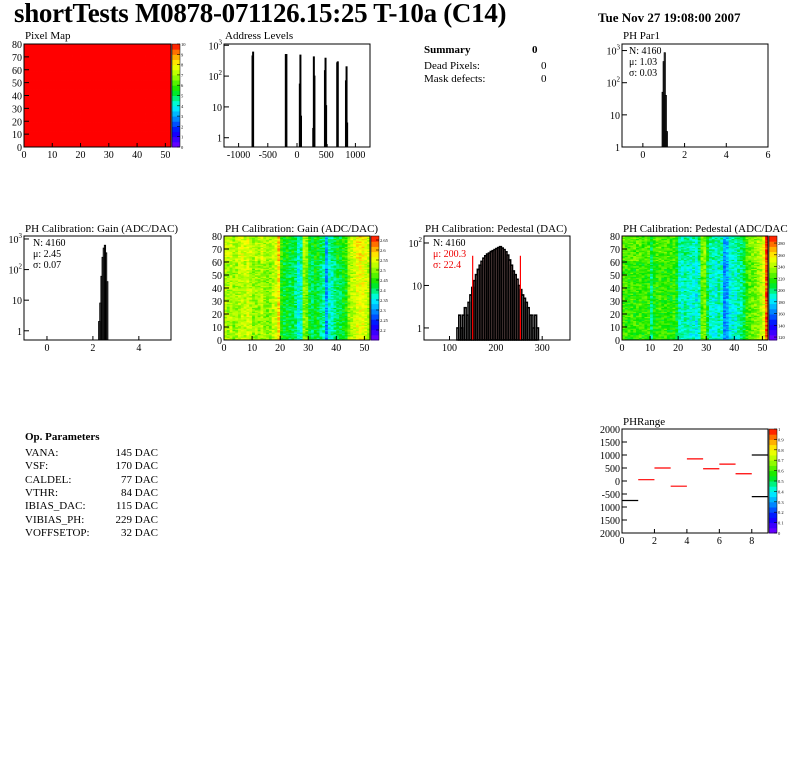 The height and width of the screenshot is (772, 796). What do you see at coordinates (17, 58) in the screenshot?
I see `y-tick-label: 70` at bounding box center [17, 58].